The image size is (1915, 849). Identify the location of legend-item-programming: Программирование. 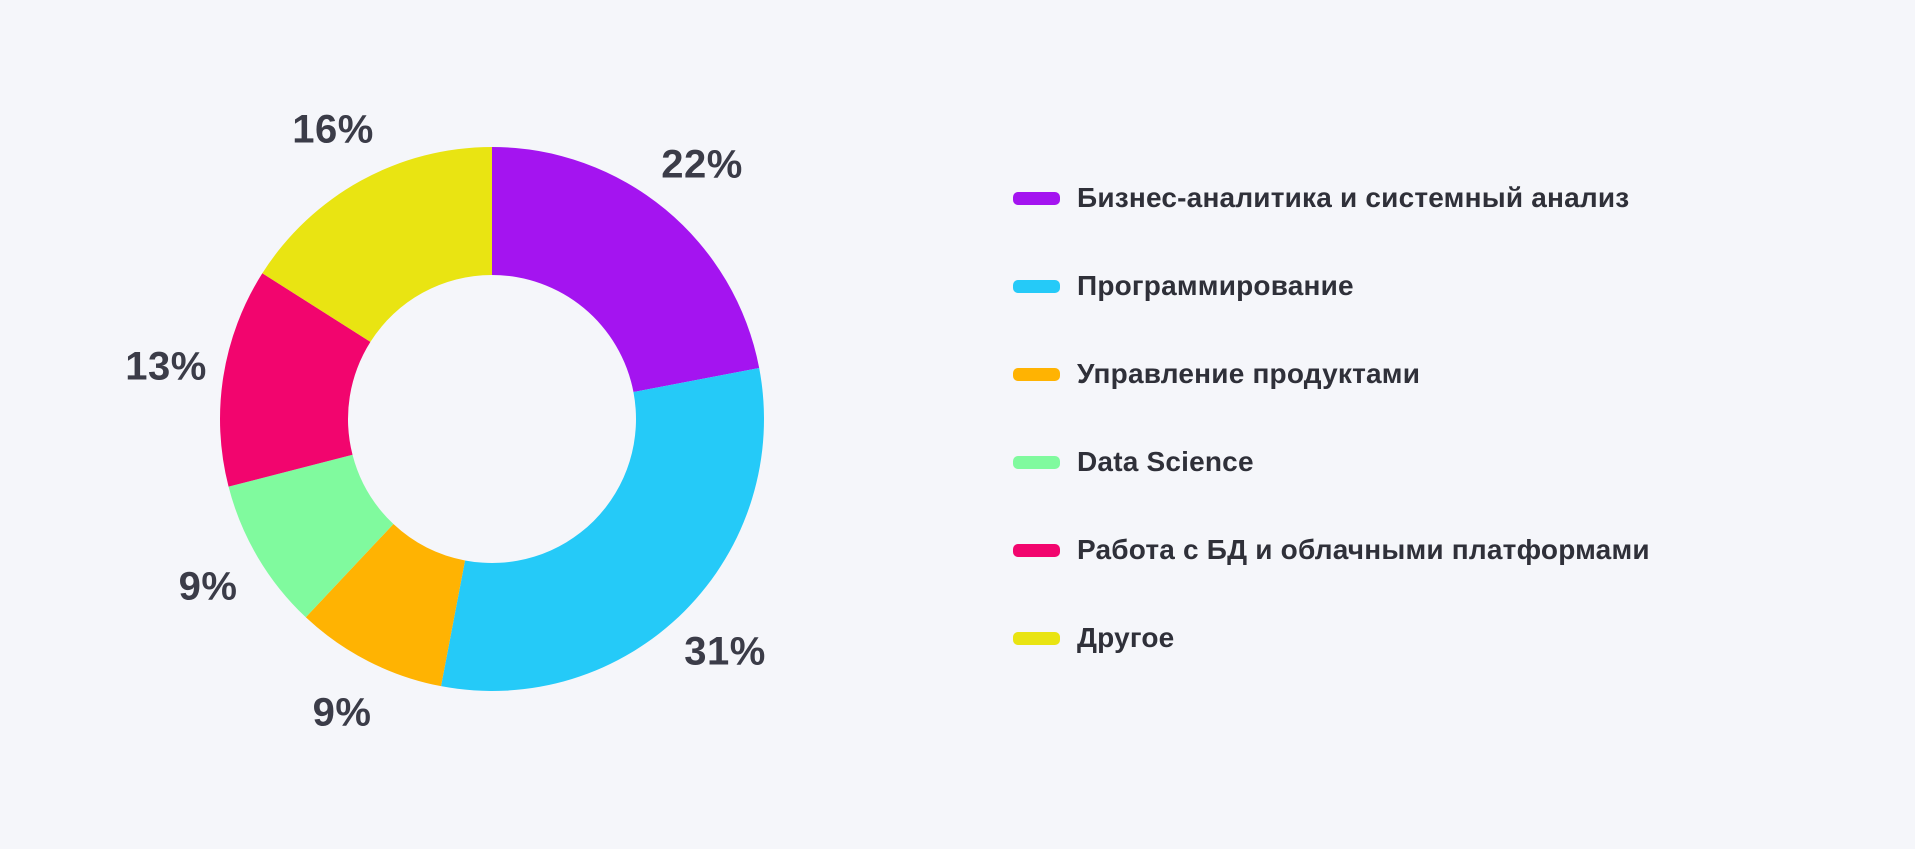
(1331, 286).